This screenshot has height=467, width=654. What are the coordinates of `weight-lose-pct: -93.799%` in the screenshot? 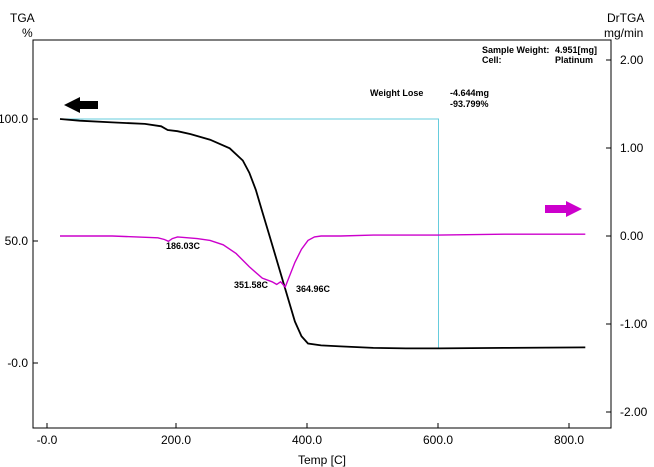 It's located at (469, 104).